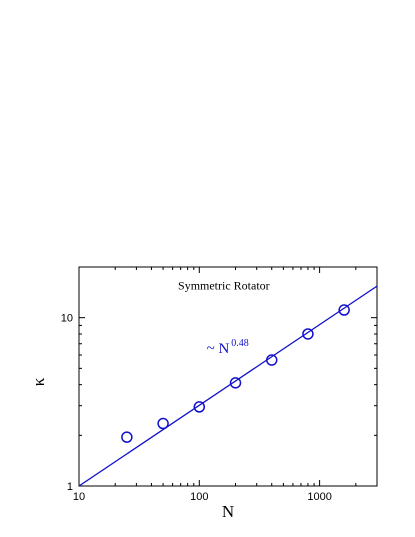 Image resolution: width=415 pixels, height=537 pixels. I want to click on y-axis-title: κ, so click(38, 381).